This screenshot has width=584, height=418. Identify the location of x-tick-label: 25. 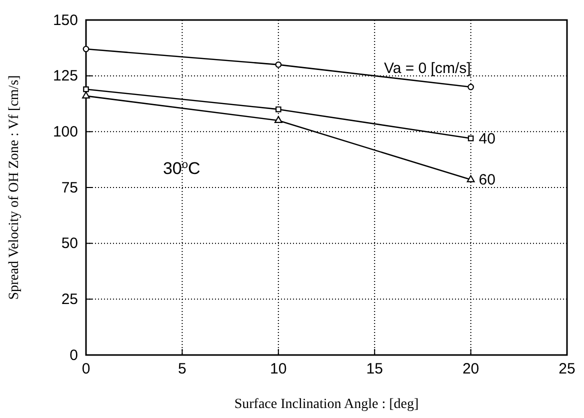
(567, 369).